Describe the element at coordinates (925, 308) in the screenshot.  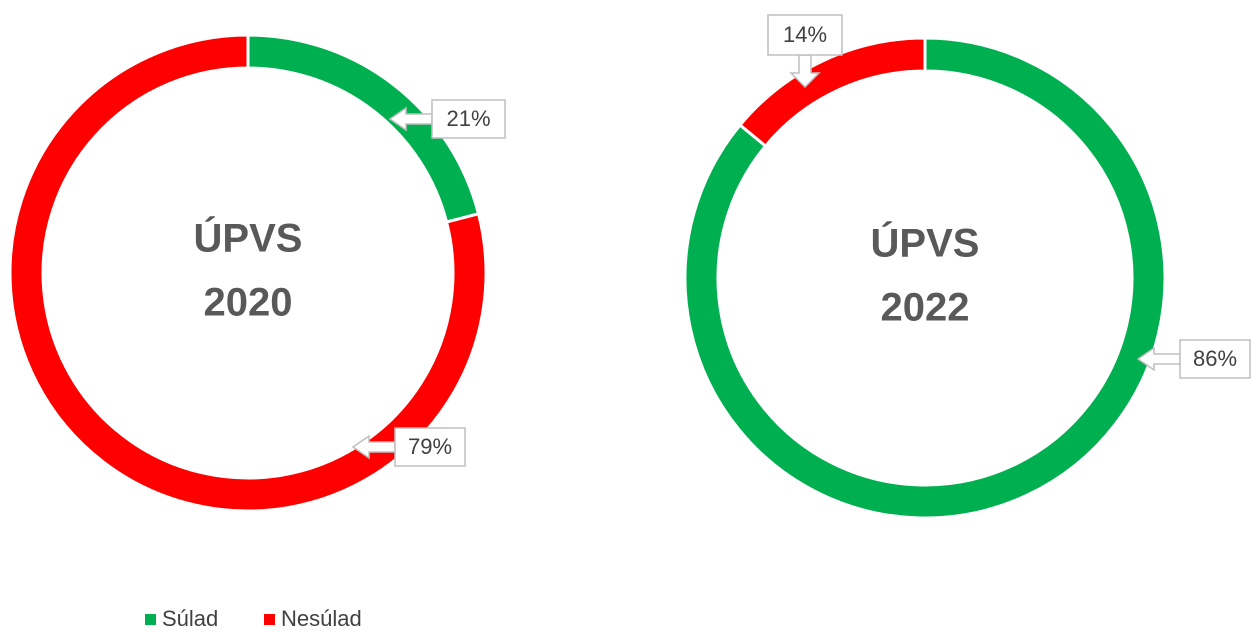
I see `center-text: 2022` at that location.